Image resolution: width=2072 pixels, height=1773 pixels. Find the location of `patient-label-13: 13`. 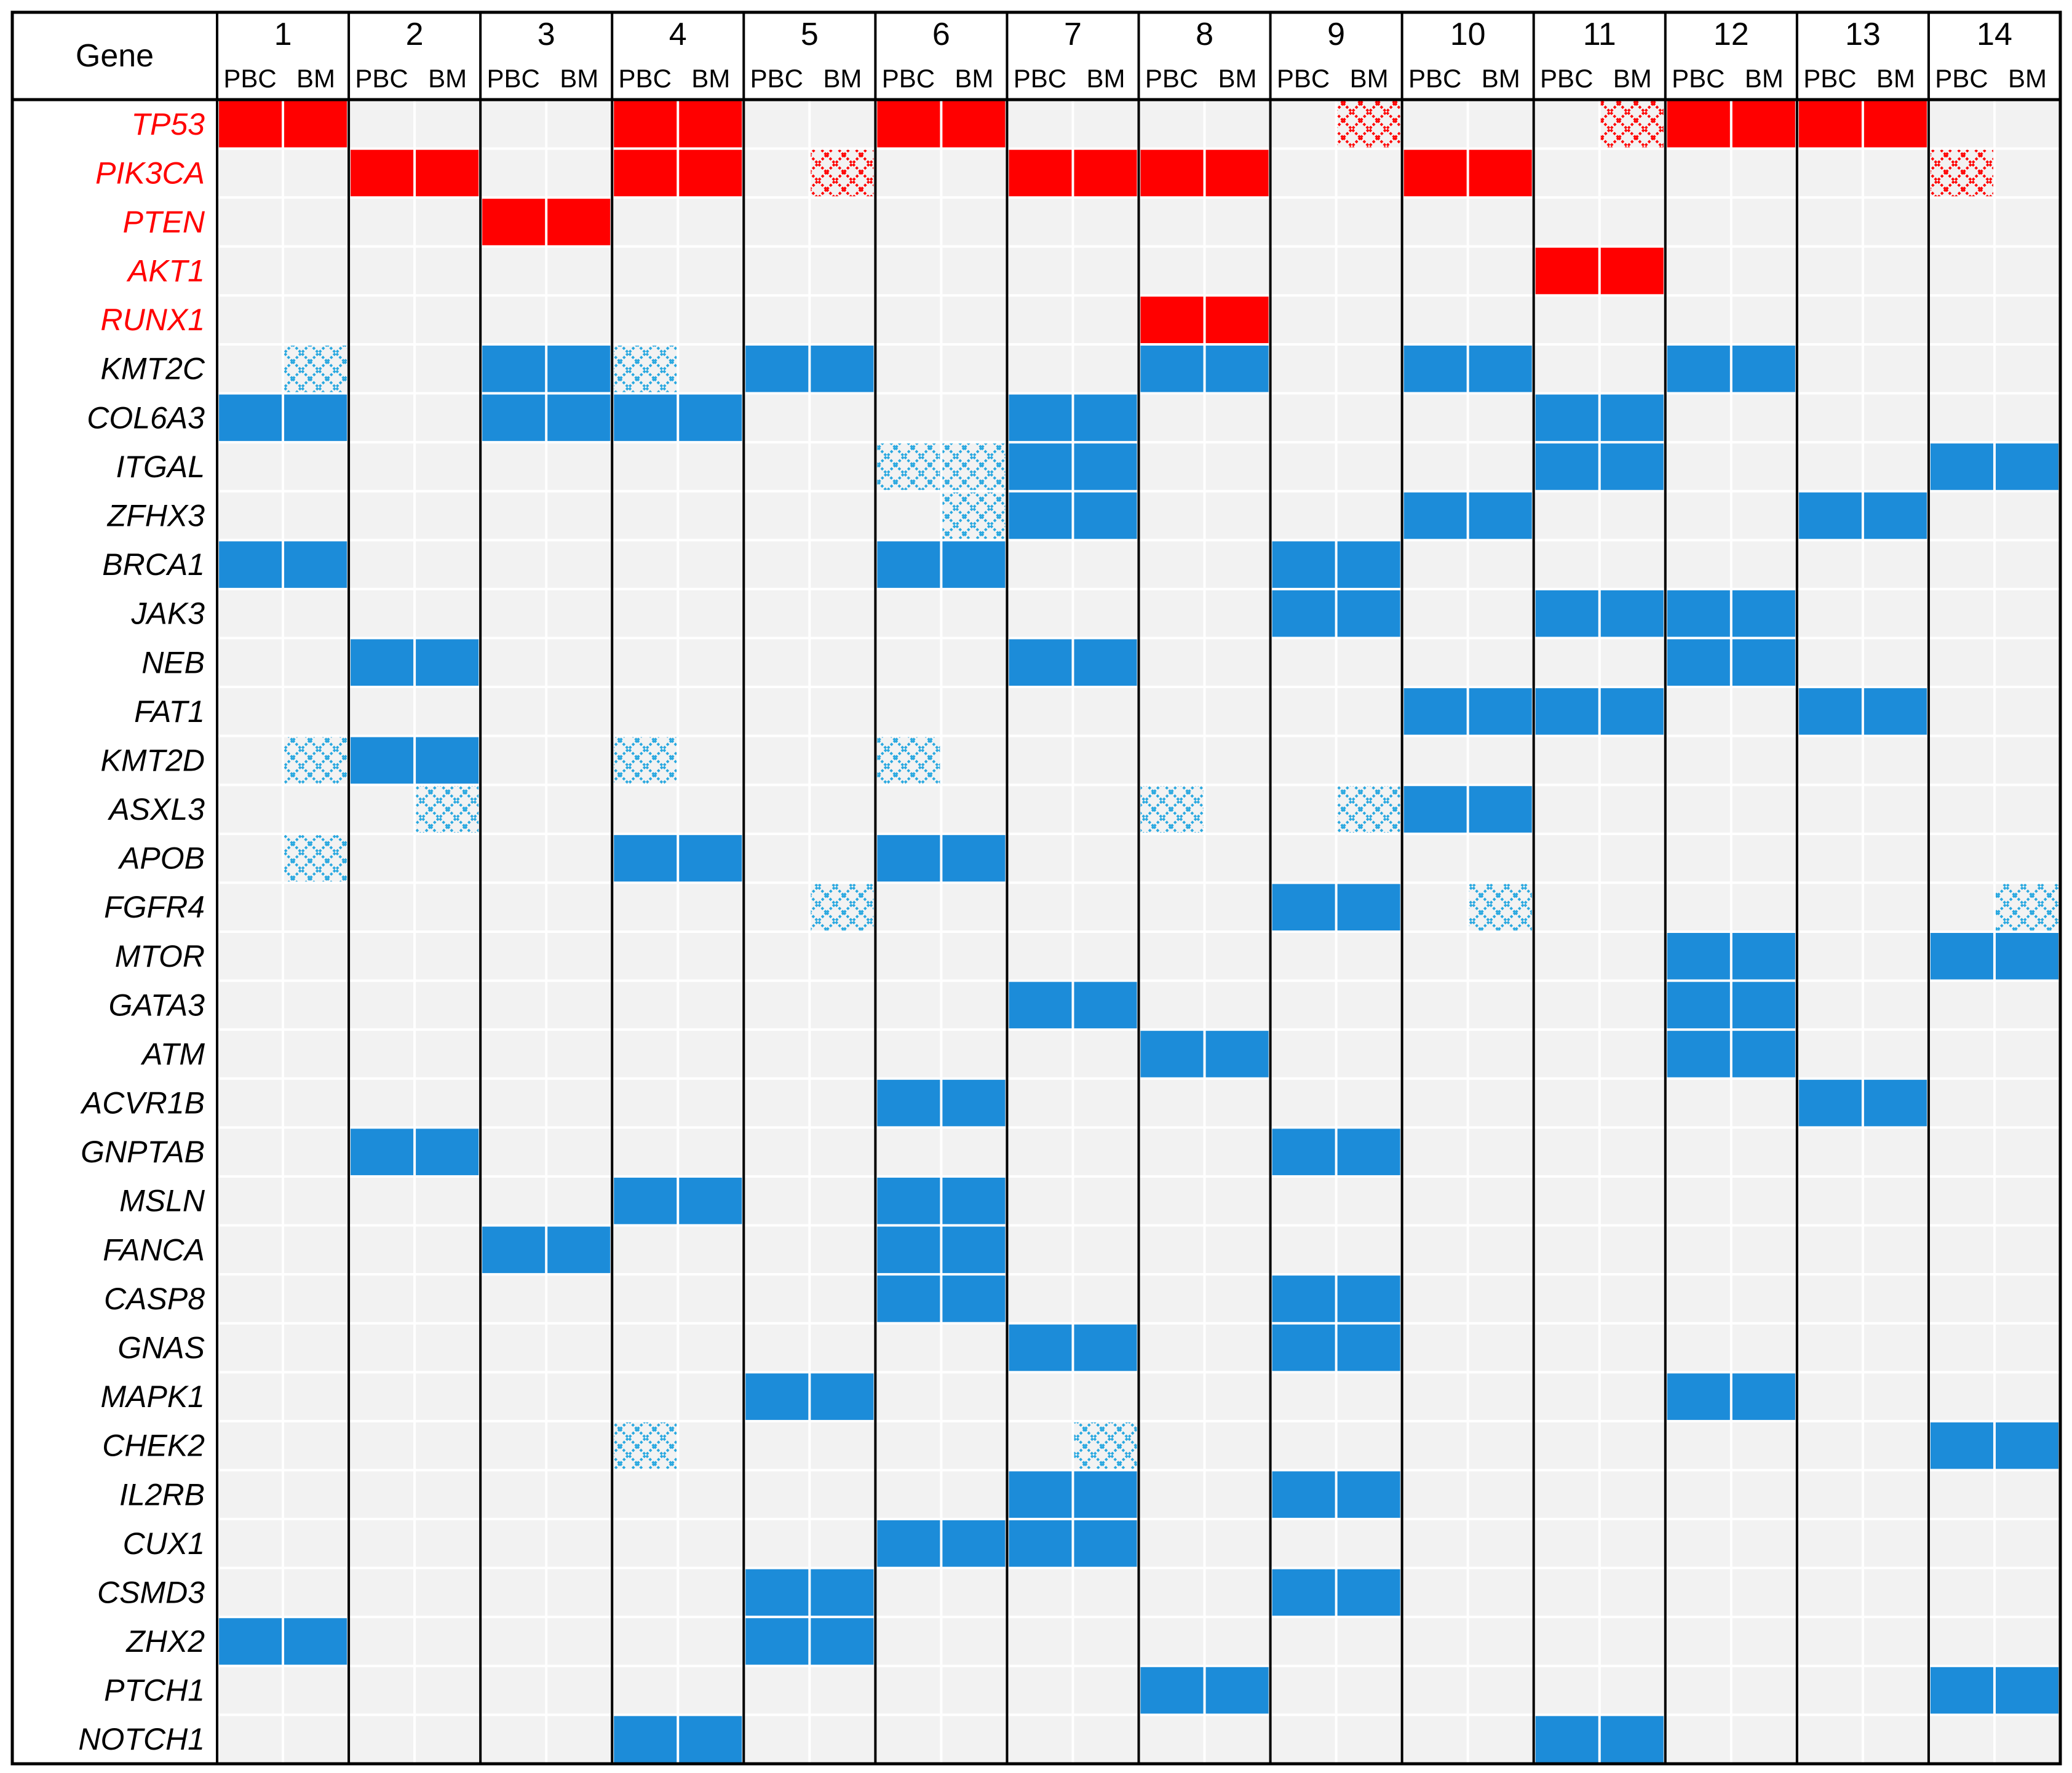

patient-label-13: 13 is located at coordinates (1863, 34).